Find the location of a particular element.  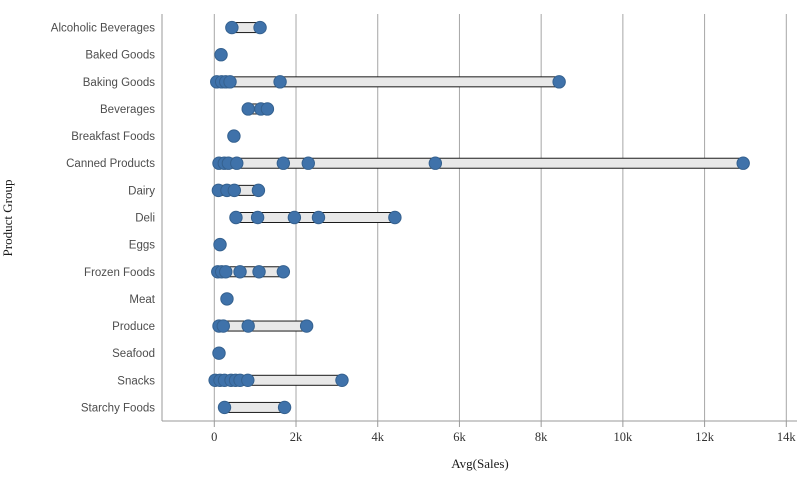

x-tick-label: 4k is located at coordinates (377, 437).